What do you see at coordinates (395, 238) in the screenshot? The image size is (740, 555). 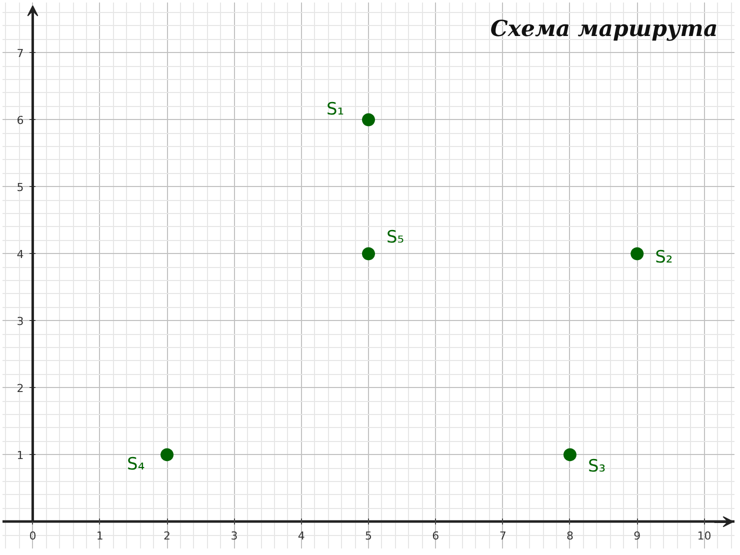 I see `annotation: S₅` at bounding box center [395, 238].